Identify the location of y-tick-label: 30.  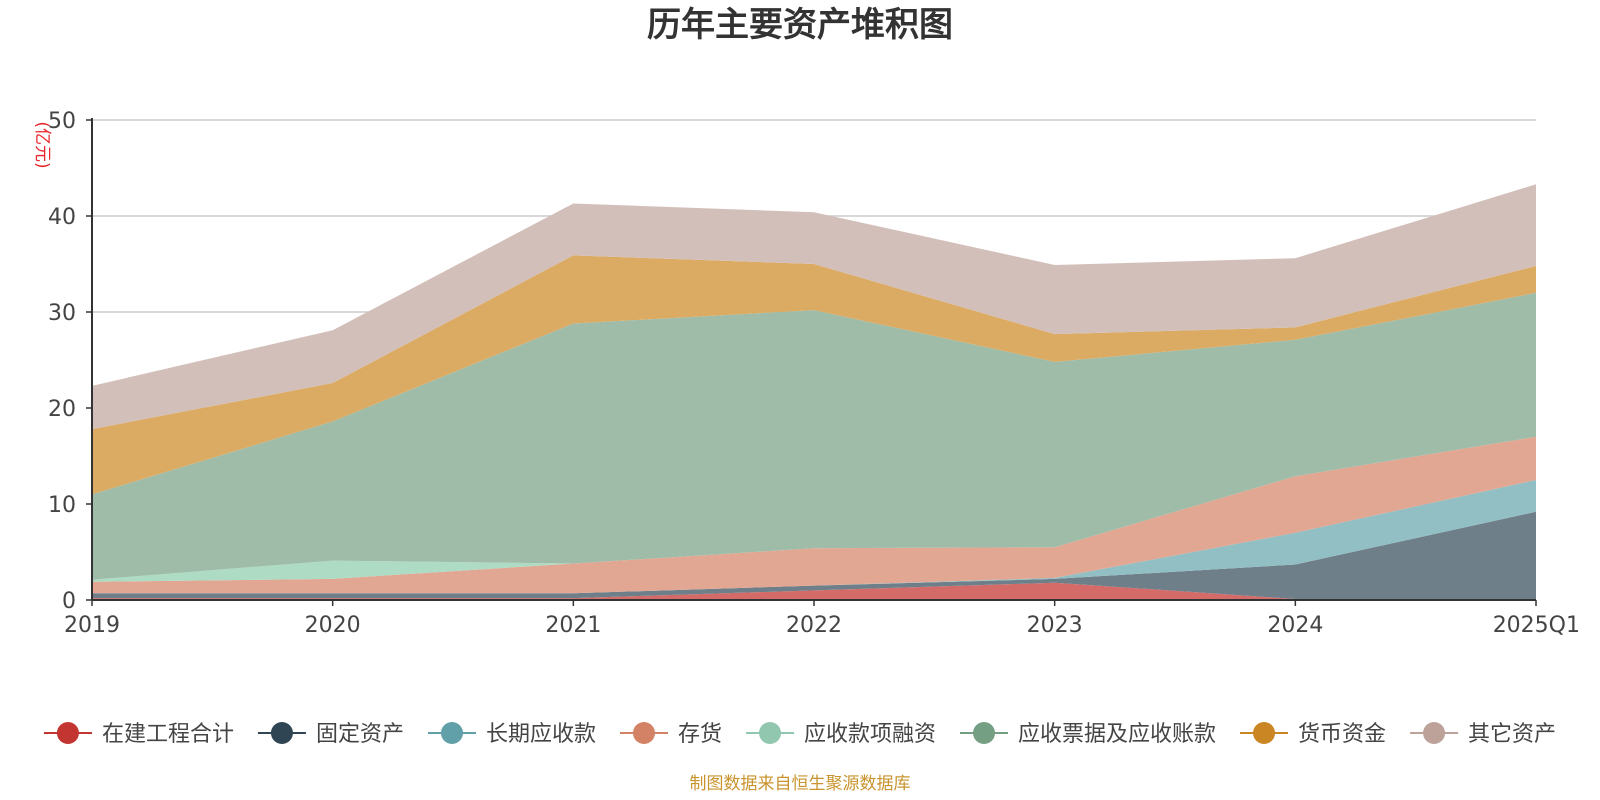
(62, 313).